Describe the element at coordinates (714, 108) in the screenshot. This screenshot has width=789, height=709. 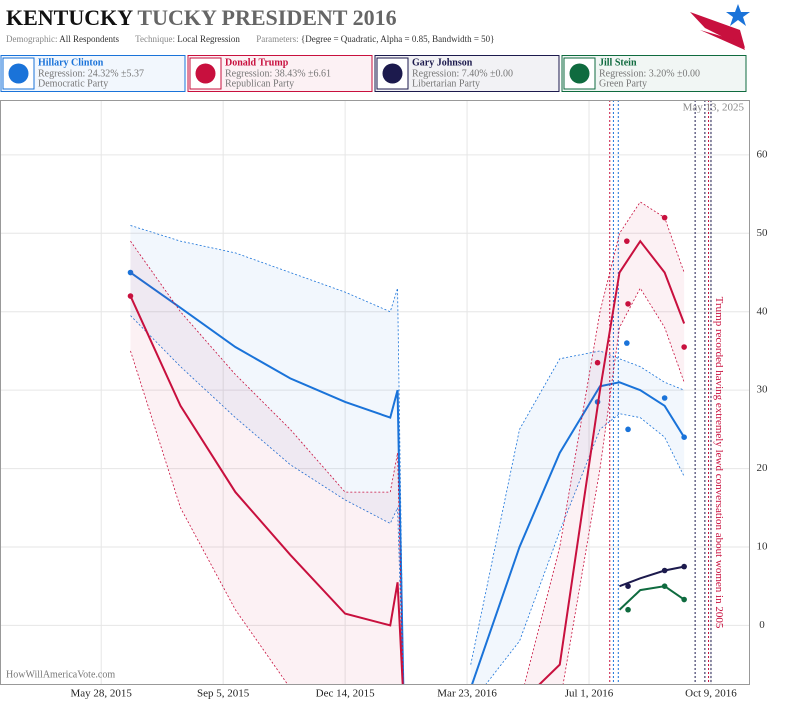
I see `date-label: May 13, 2025` at that location.